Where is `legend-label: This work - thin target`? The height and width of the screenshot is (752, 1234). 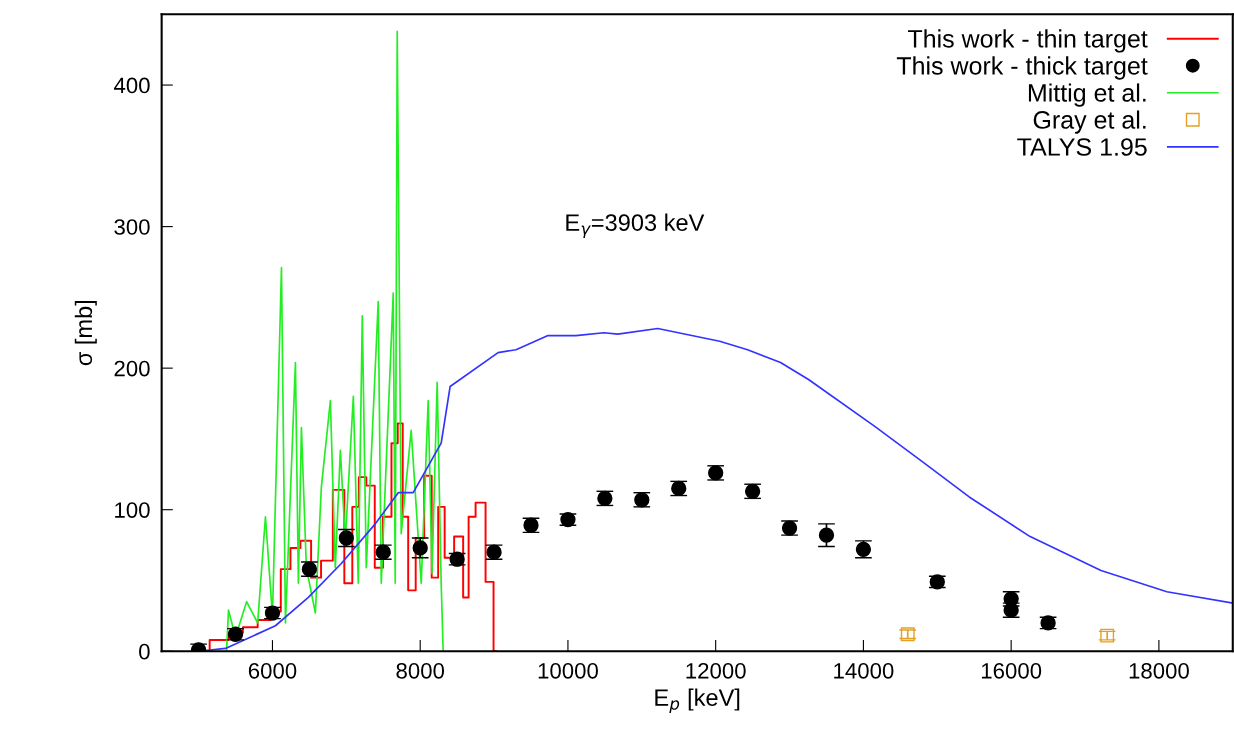
legend-label: This work - thin target is located at coordinates (1027, 41).